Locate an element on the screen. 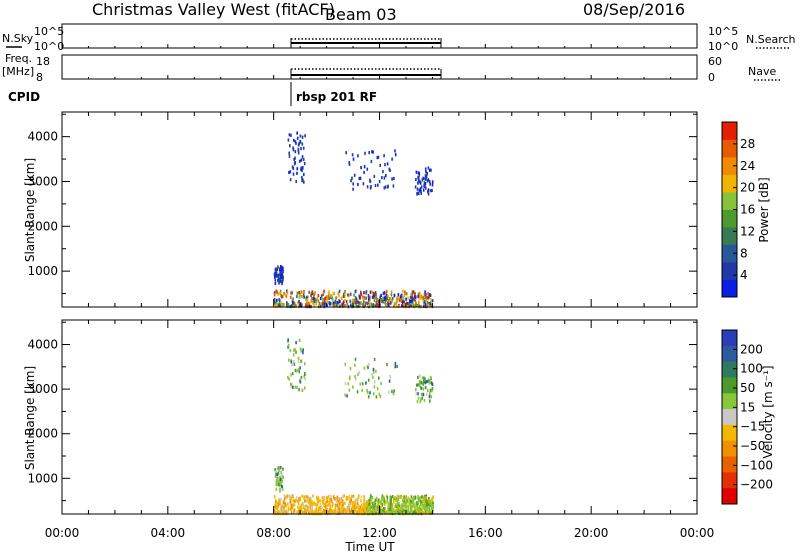  velocity-colorbar-label: Velocity [m s⁻¹] is located at coordinates (768, 411).